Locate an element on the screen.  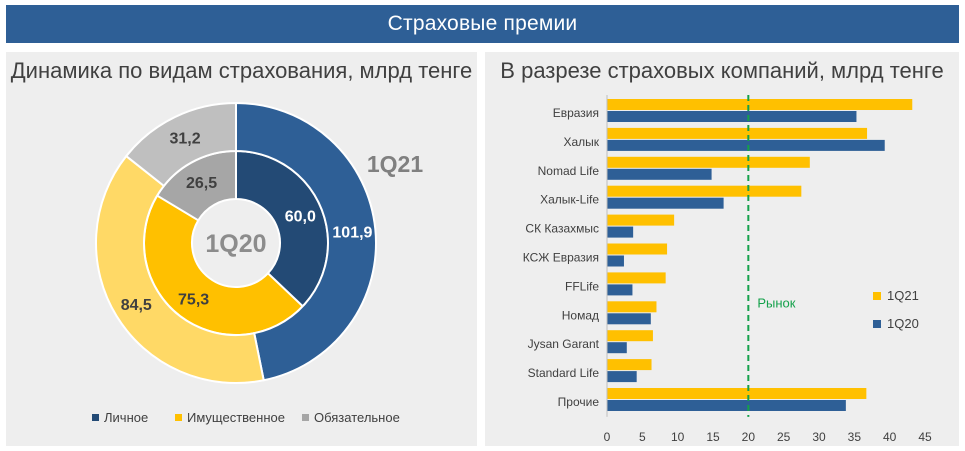
category-label-4: СК Казахмыс is located at coordinates (562, 229).